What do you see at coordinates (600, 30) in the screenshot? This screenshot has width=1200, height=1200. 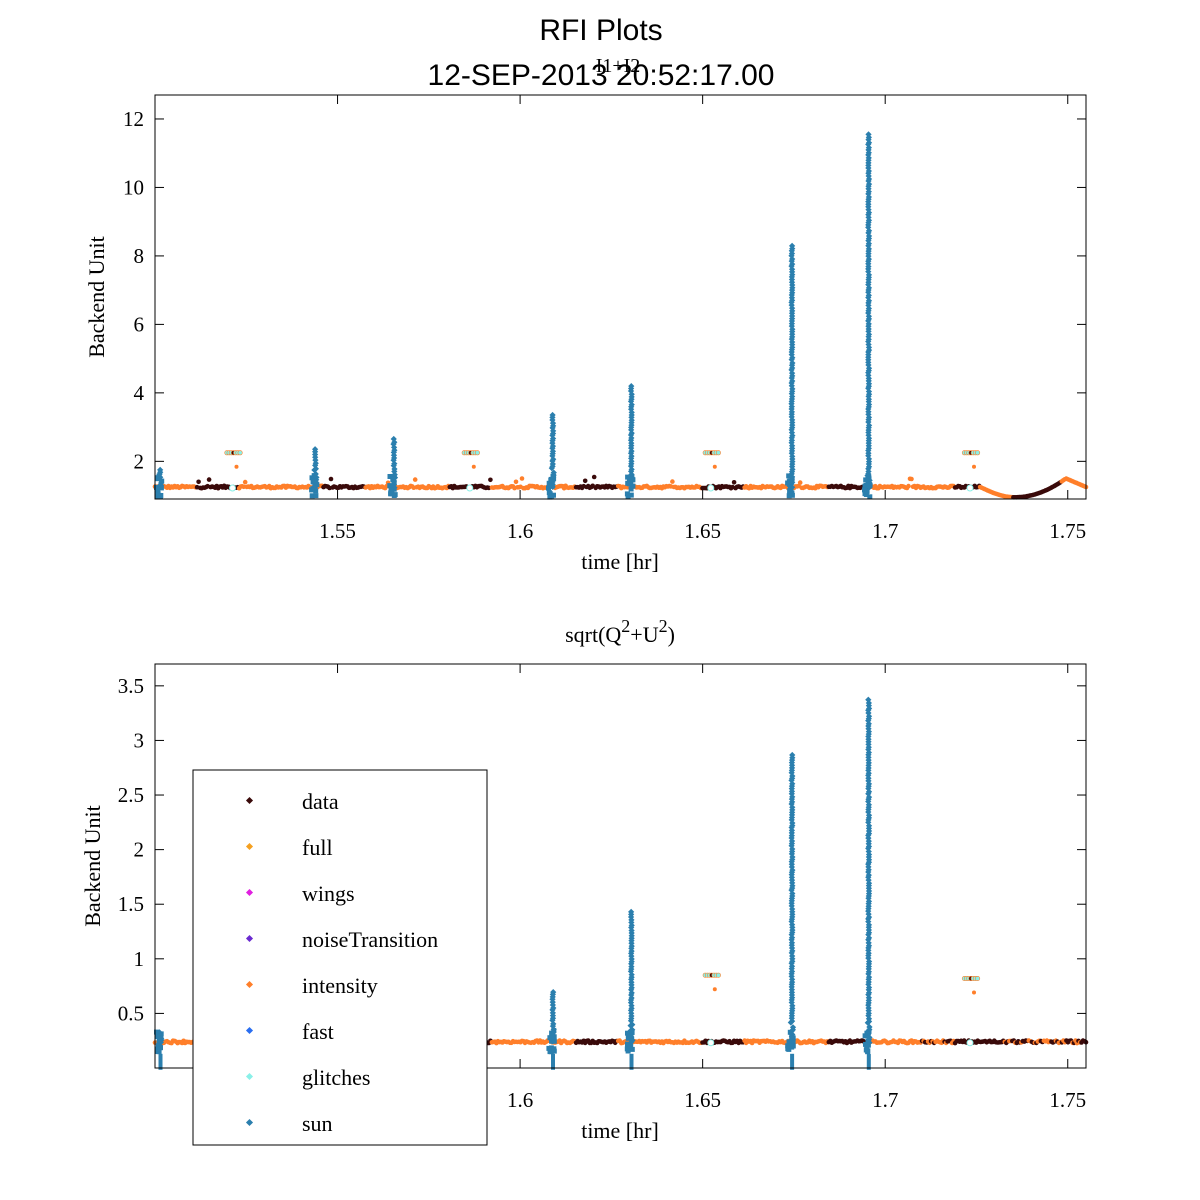 I see `figure-title: RFI Plots` at bounding box center [600, 30].